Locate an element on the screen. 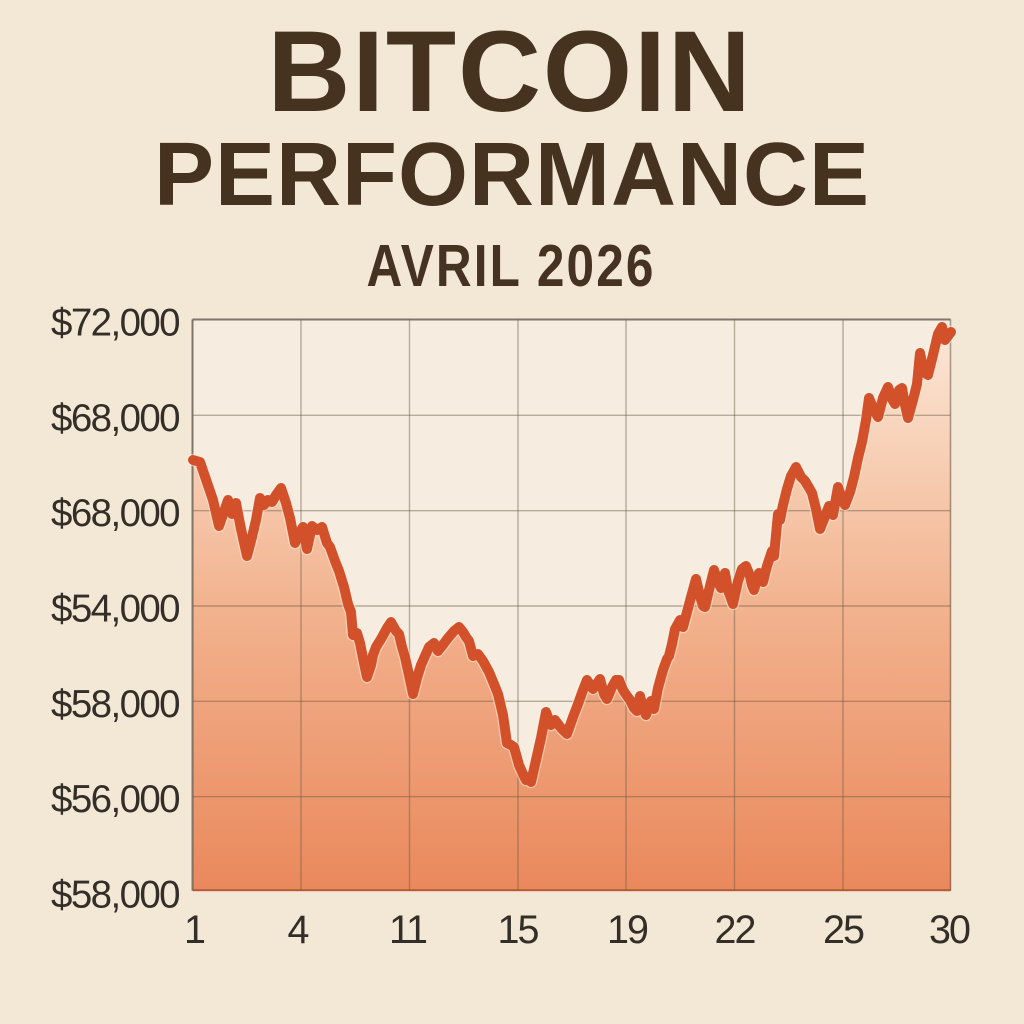 This screenshot has width=1024, height=1024. svg-text: $72,000 is located at coordinates (115, 323).